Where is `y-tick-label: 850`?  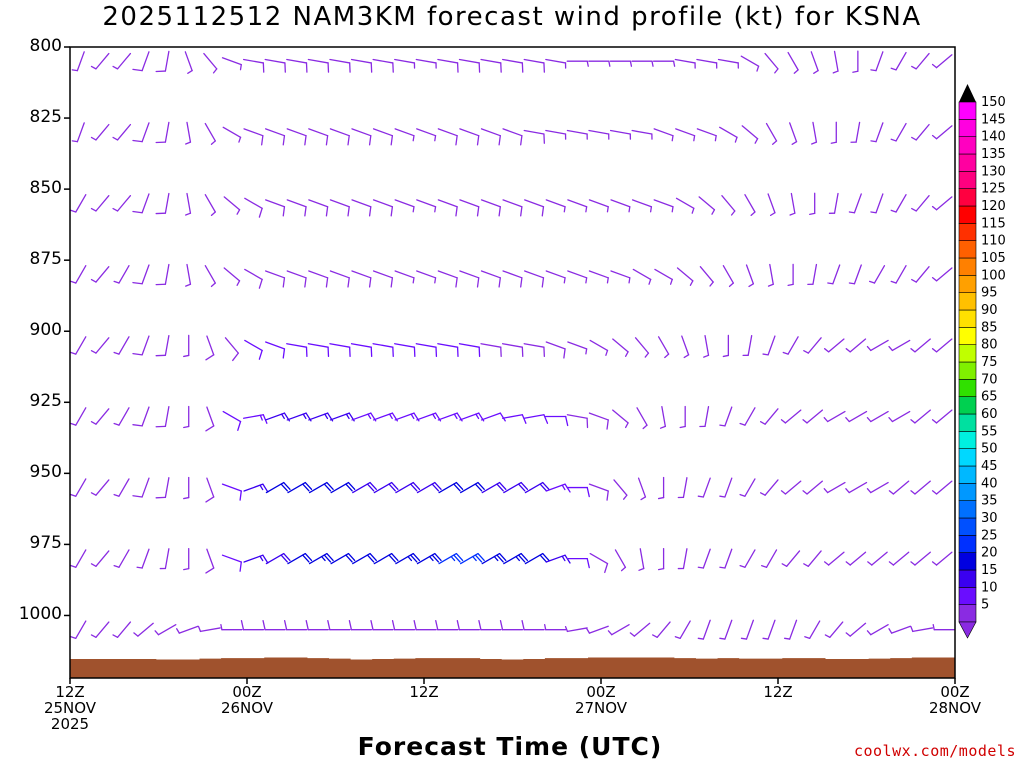
y-tick-label: 850 is located at coordinates (45, 188).